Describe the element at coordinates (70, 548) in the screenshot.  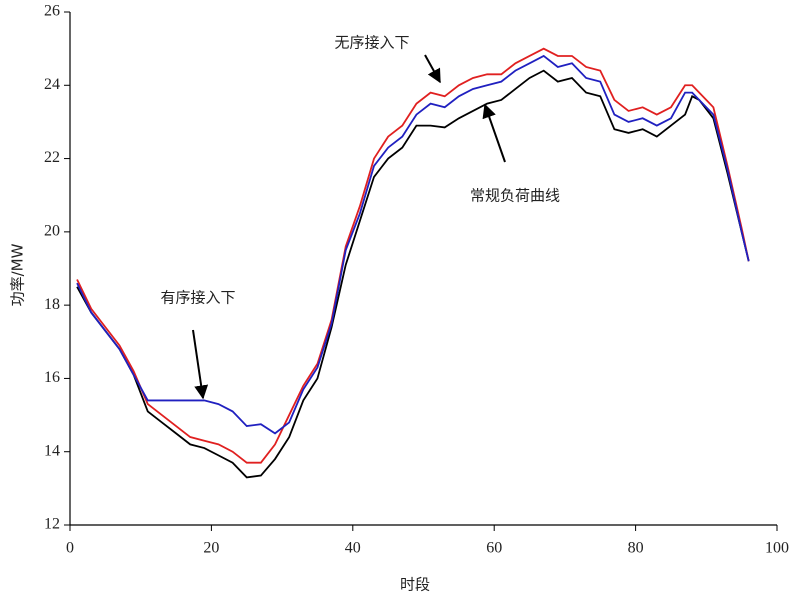
I see `x-tick-label: 0` at that location.